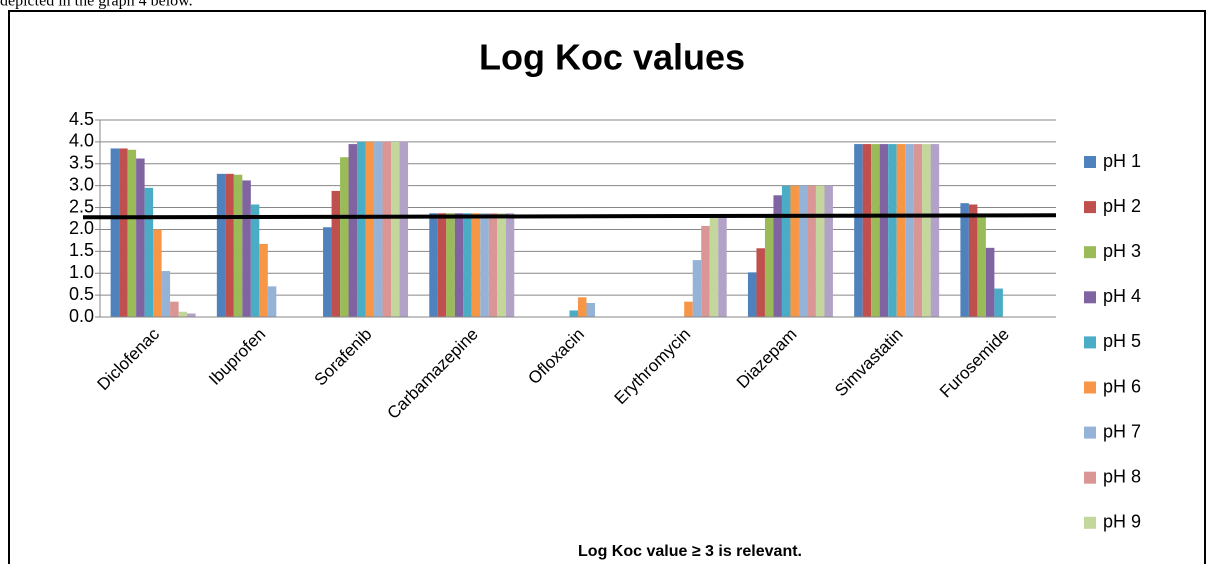 This screenshot has height=569, width=1214. What do you see at coordinates (129, 359) in the screenshot?
I see `x-tick-label: Diclofenac` at bounding box center [129, 359].